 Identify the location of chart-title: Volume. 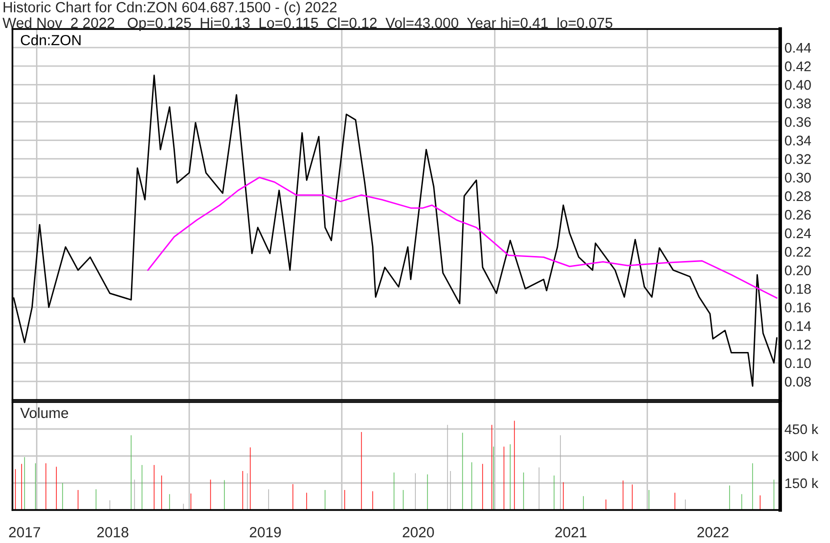
(44, 412).